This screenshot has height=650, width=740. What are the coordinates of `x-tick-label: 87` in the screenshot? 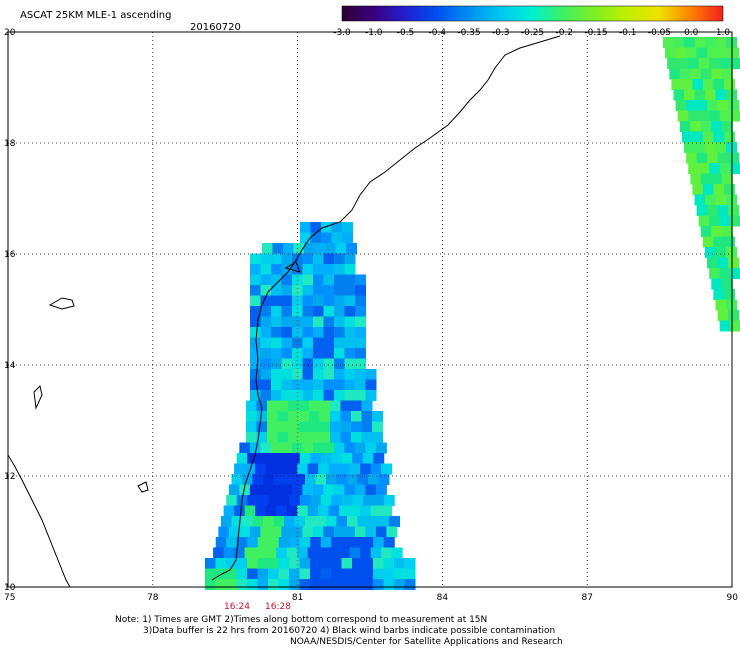 It's located at (586, 598).